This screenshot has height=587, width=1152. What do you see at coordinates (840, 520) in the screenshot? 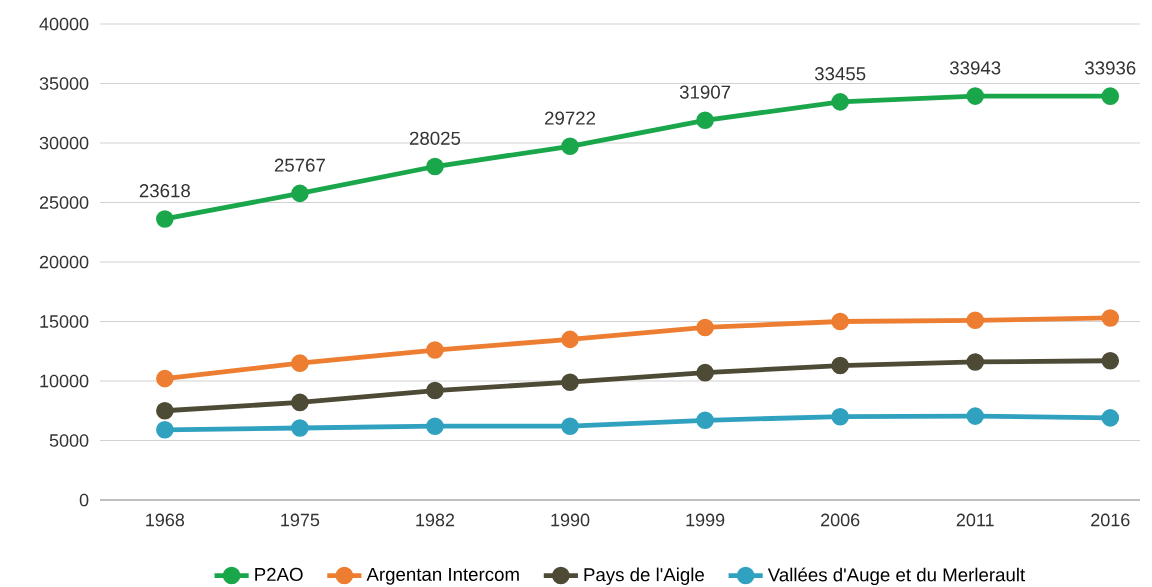
I see `x-tick-label: 2006` at bounding box center [840, 520].